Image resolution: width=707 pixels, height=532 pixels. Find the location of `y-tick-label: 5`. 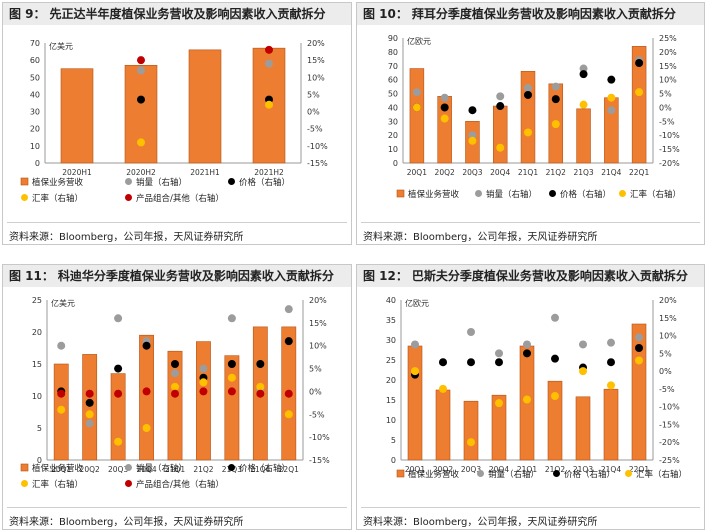

y-tick-label: 5 is located at coordinates (39, 428).